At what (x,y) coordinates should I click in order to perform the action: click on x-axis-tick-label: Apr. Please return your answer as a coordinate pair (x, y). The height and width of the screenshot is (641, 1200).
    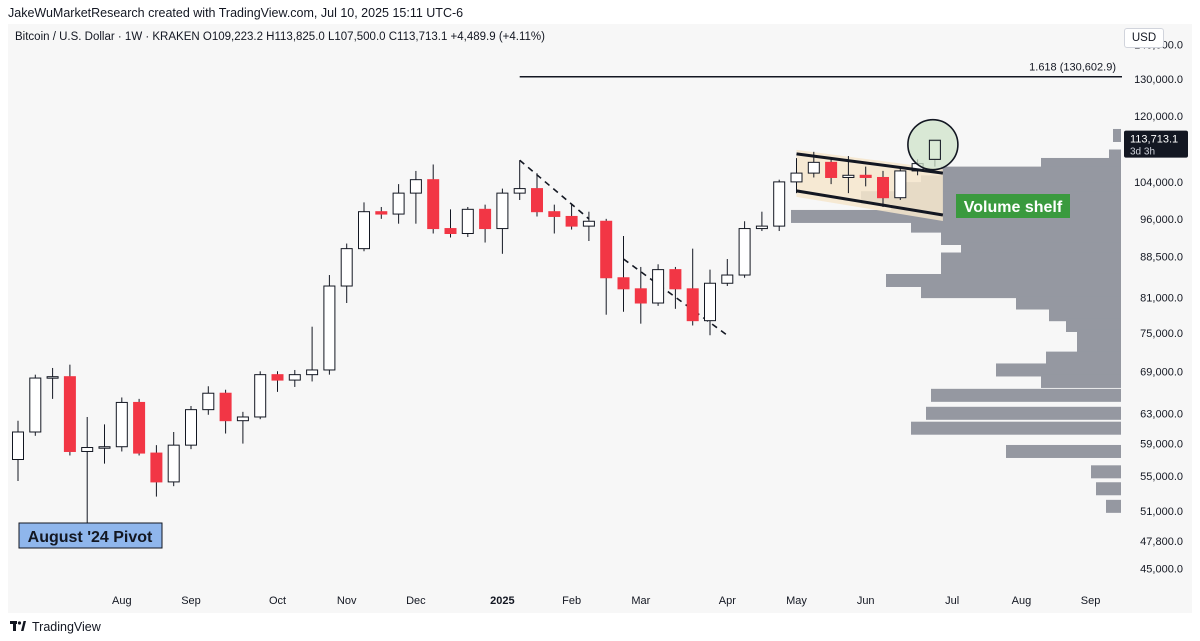
    Looking at the image, I should click on (727, 601).